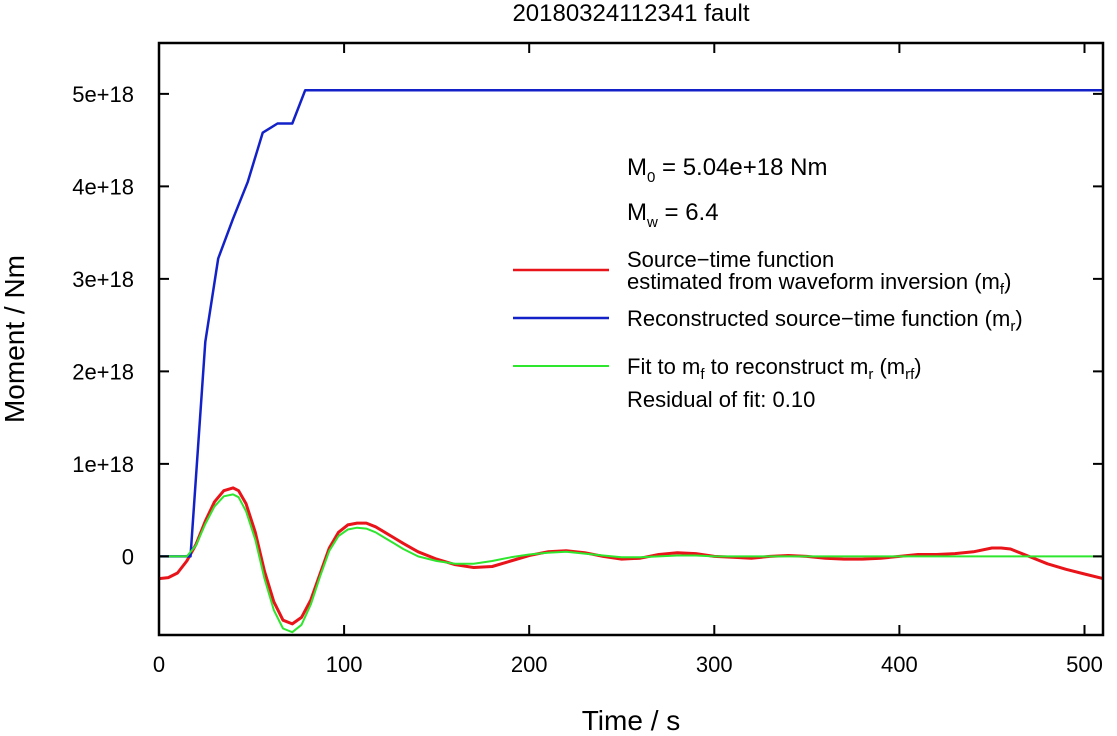 The image size is (1117, 736). Describe the element at coordinates (825, 320) in the screenshot. I see `legend-entry-blue: Reconstructed source−time function (mr)` at that location.